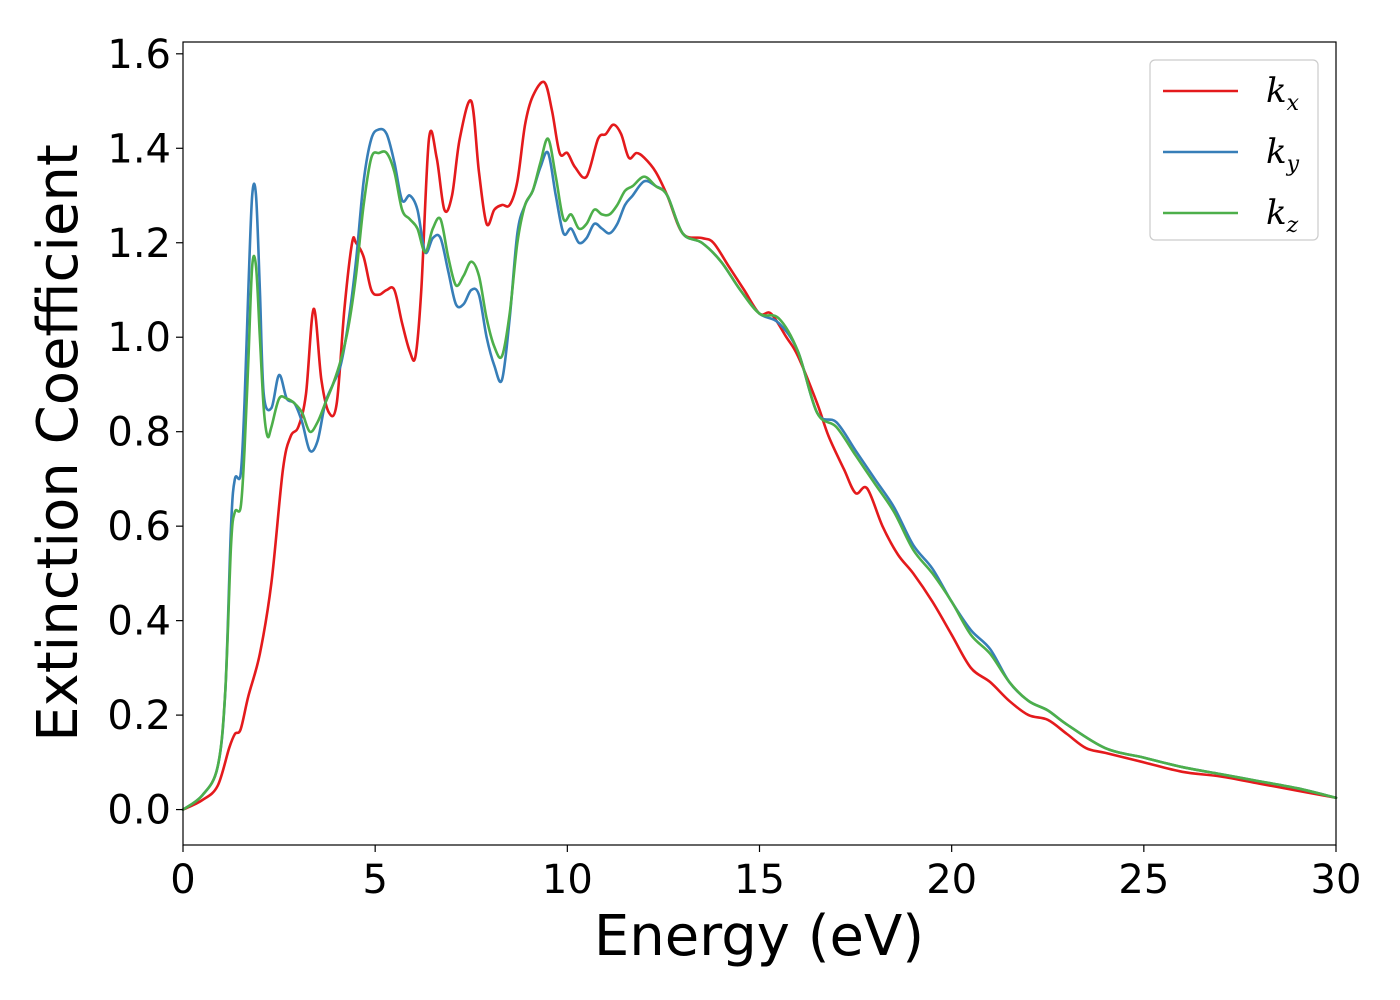 The image size is (1400, 1000). I want to click on y-axis-label: Extinction Coefficient, so click(58, 443).